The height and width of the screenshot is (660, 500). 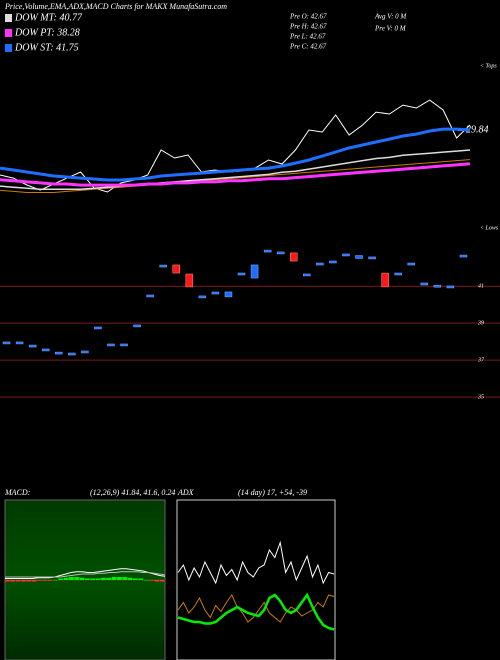 What do you see at coordinates (272, 492) in the screenshot?
I see `adx-subtitle: (14 day) 17, +54, -39` at bounding box center [272, 492].